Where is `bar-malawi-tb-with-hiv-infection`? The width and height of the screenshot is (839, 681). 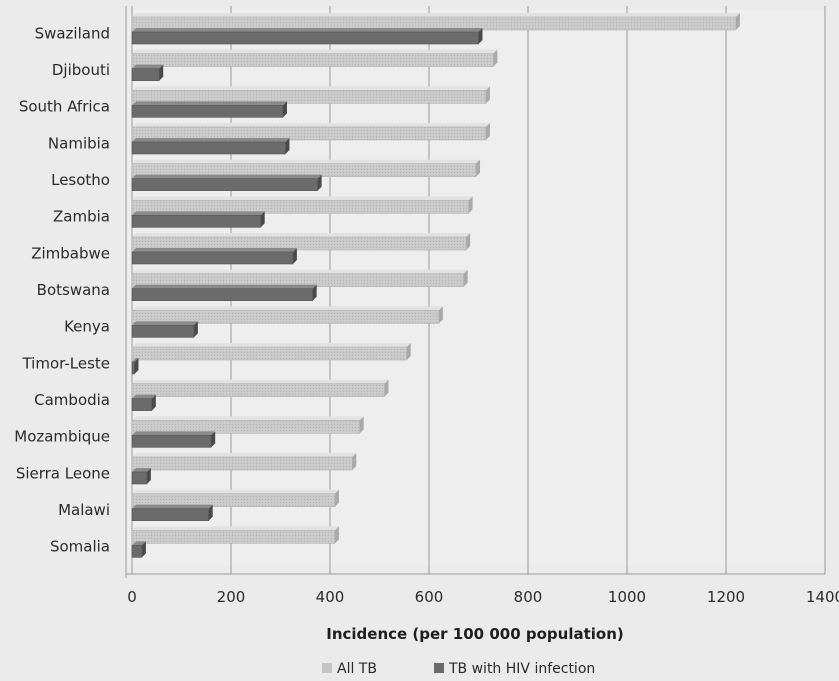 bar-malawi-tb-with-hiv-infection is located at coordinates (172, 512).